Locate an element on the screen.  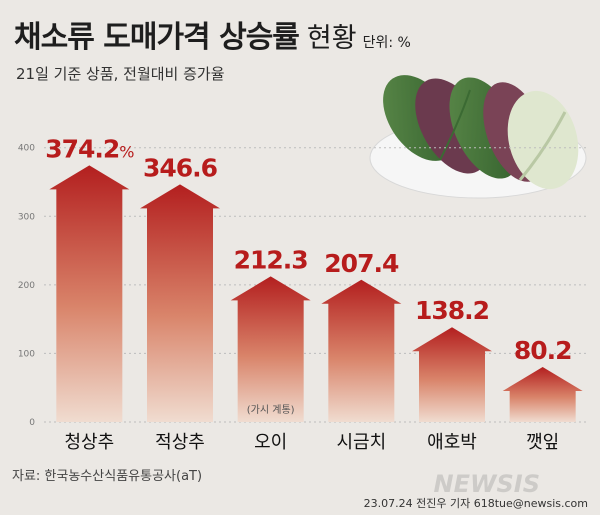
category-label: 오이 is located at coordinates (270, 442).